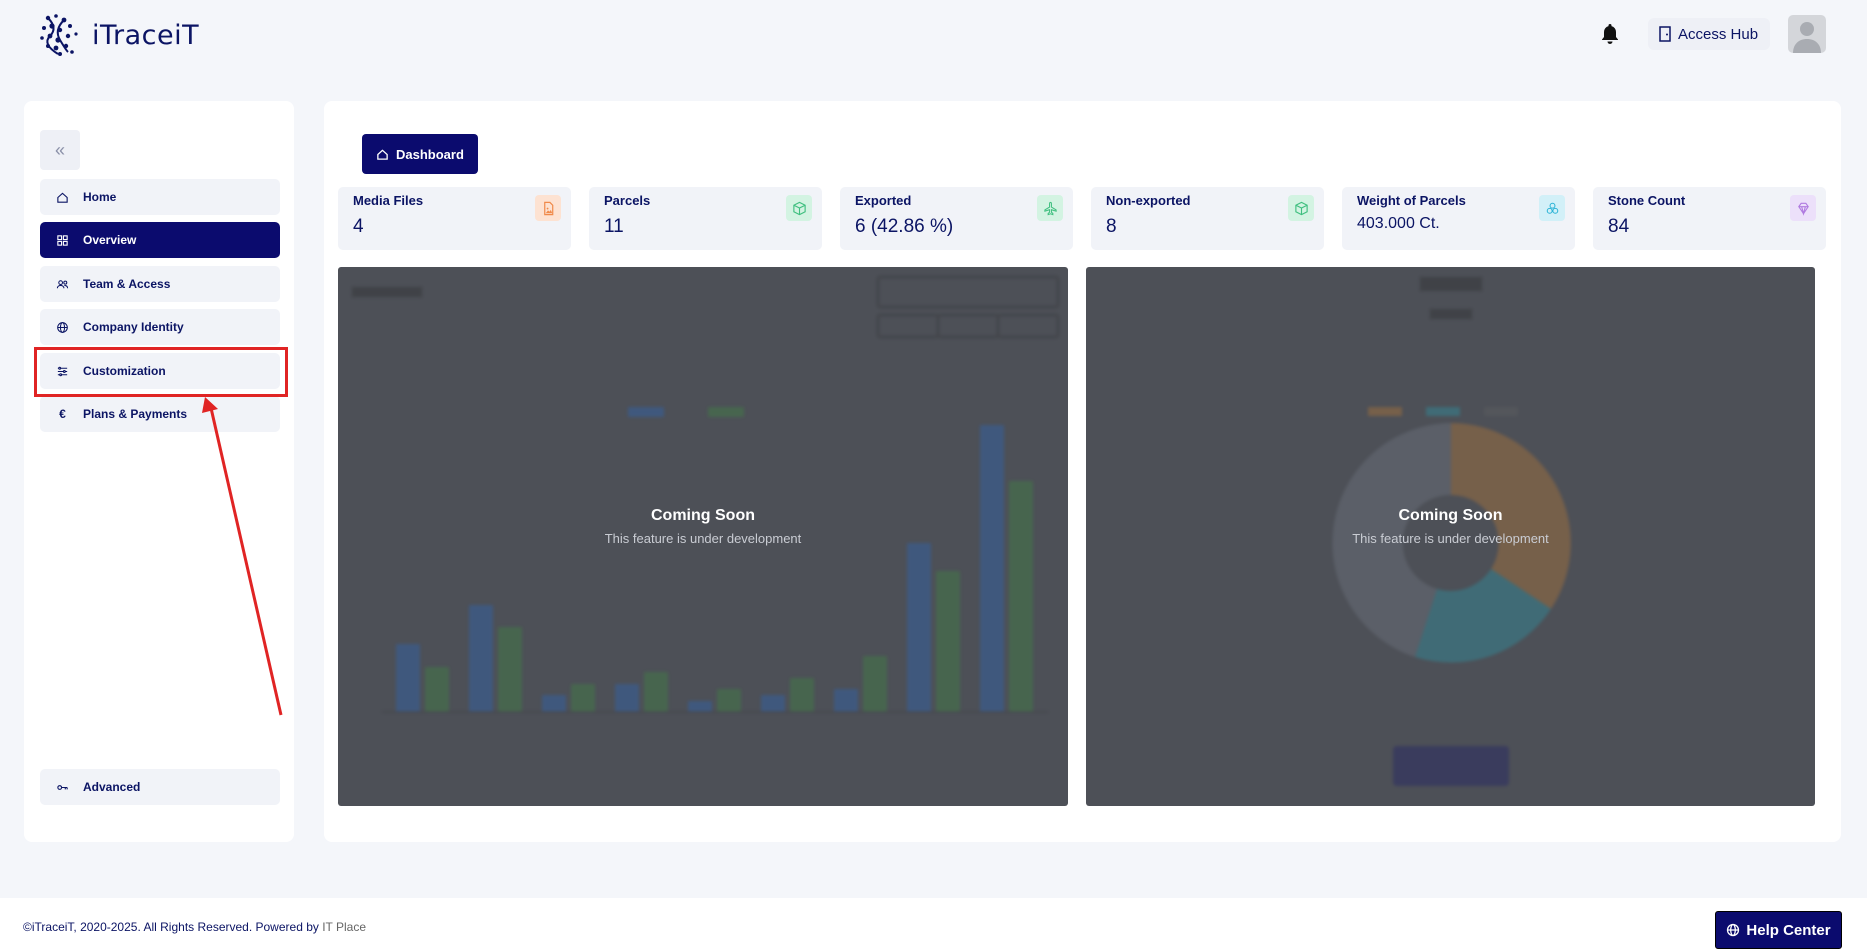 The height and width of the screenshot is (951, 1867). I want to click on sidebar-item-advanced: Advanced, so click(160, 787).